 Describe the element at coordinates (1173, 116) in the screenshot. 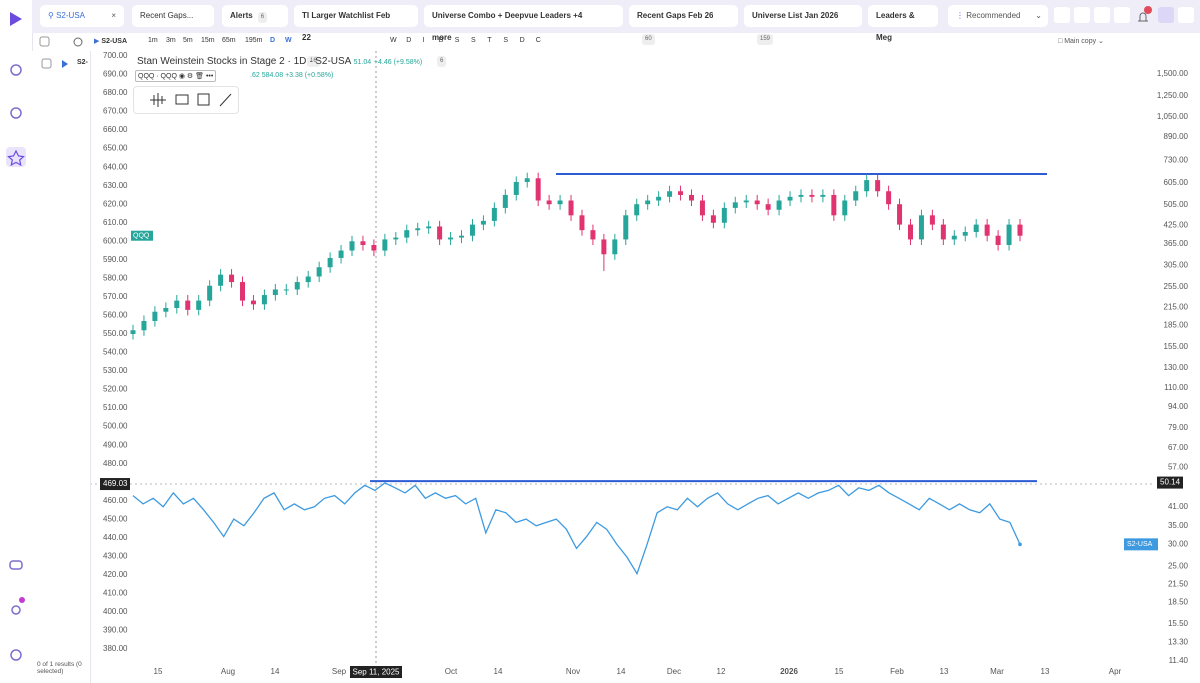

I see `y2-tick-label: 1,050.00` at that location.